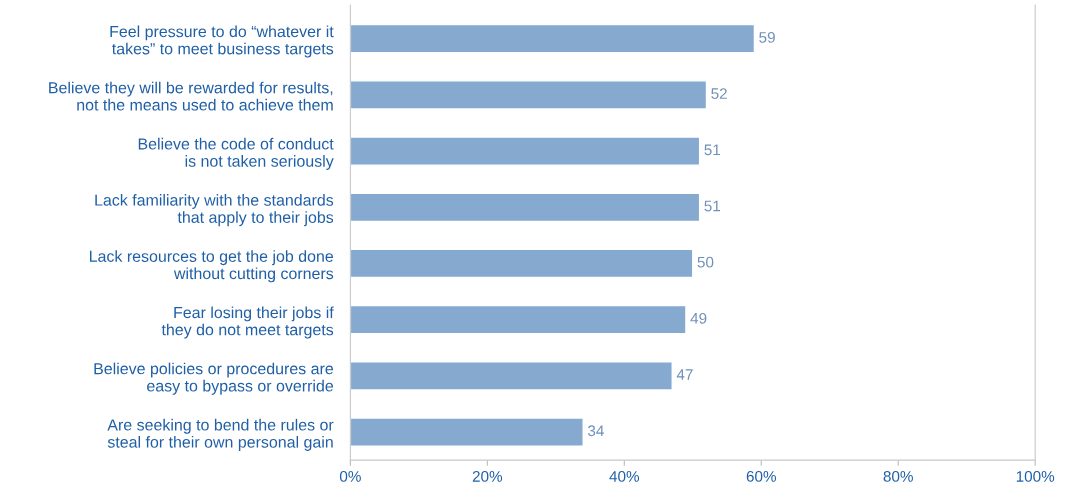 This screenshot has width=1065, height=498. I want to click on y-tick-label: Fear losing their jobs if they do not meet targets, so click(247, 322).